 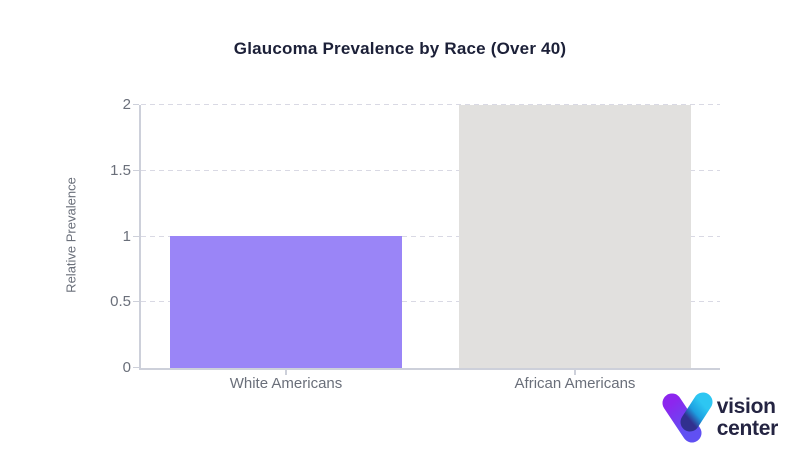 I want to click on logo-text: vision center, so click(x=747, y=417).